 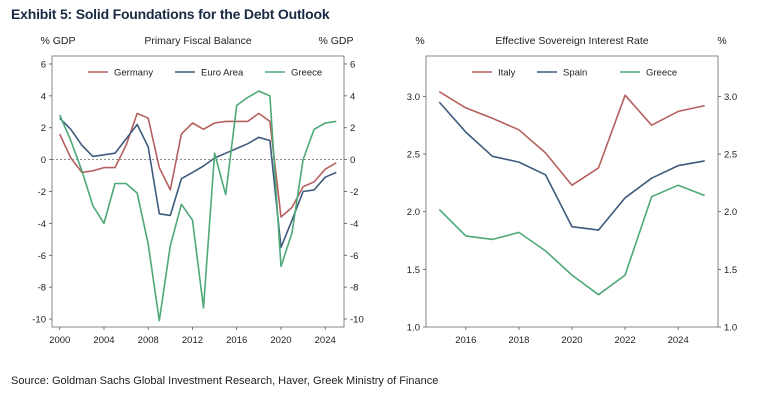 What do you see at coordinates (413, 155) in the screenshot?
I see `y-tick-label-left: 2.5` at bounding box center [413, 155].